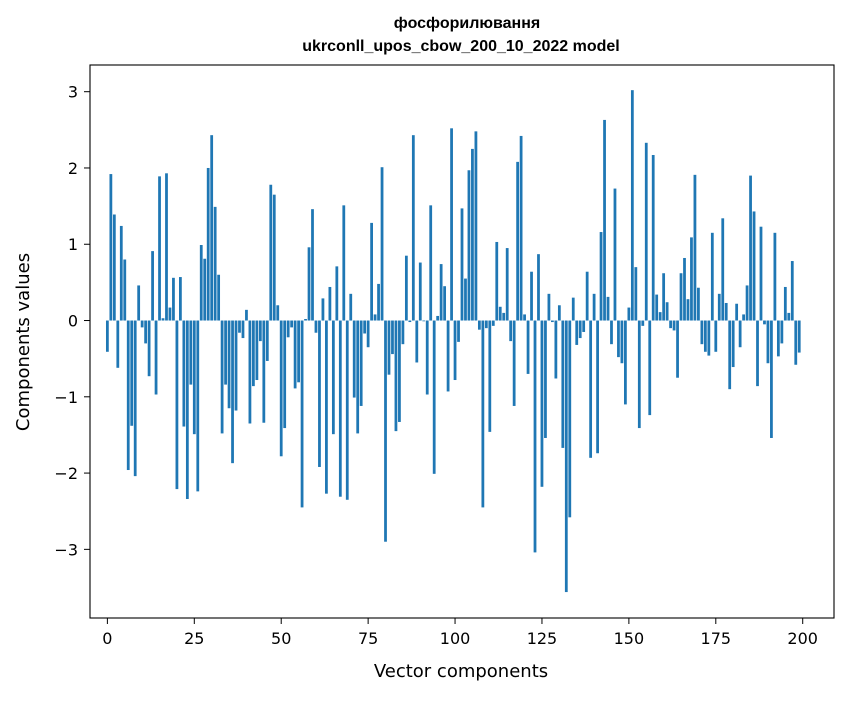 This screenshot has width=847, height=701. I want to click on x-axis-ticks: 0 25 50 75 100 125 150 175 200, so click(460, 633).